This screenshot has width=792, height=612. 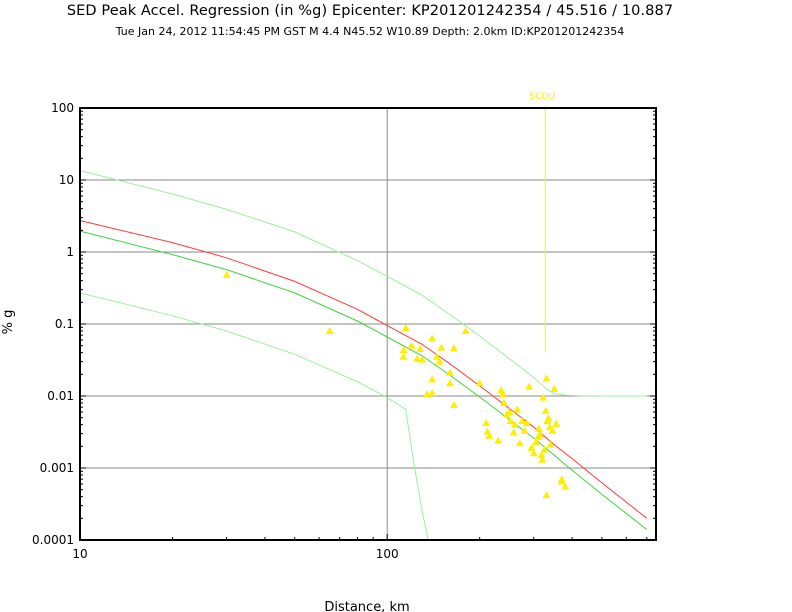 What do you see at coordinates (542, 97) in the screenshot?
I see `station-label: SCOU` at bounding box center [542, 97].